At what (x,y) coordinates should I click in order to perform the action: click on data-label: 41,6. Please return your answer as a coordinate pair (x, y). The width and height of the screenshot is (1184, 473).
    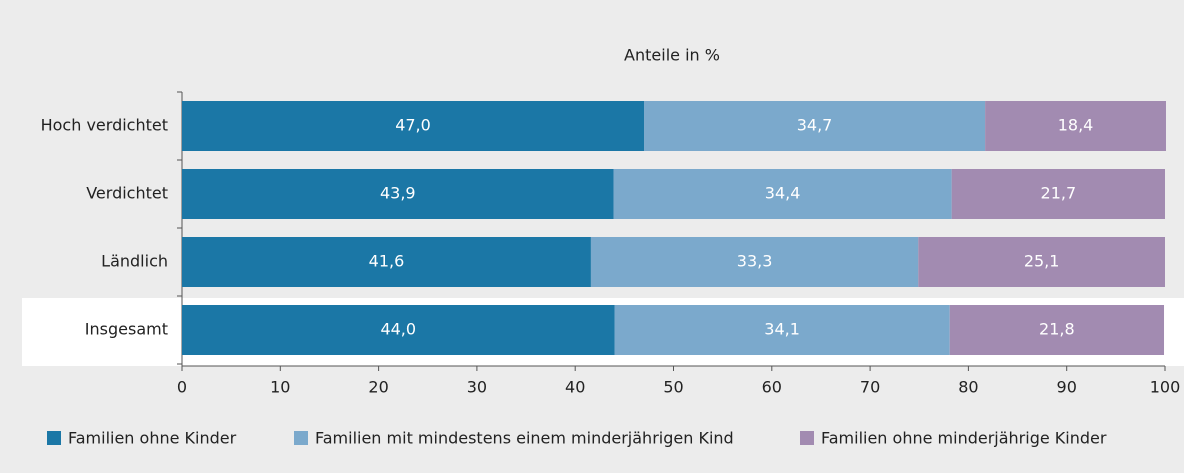
    Looking at the image, I should click on (387, 261).